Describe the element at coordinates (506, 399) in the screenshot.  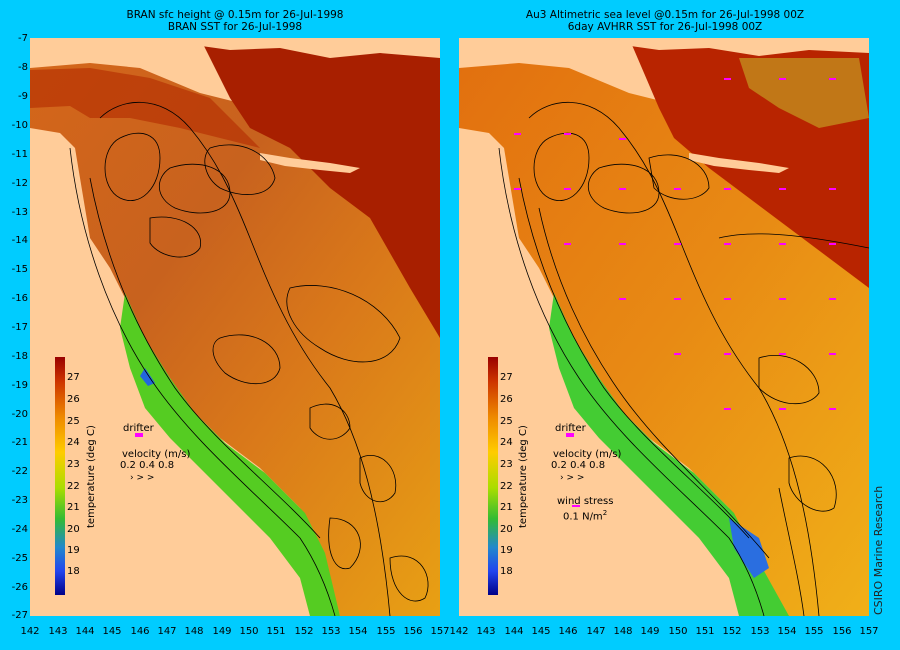
I see `cbar-label: 26` at that location.